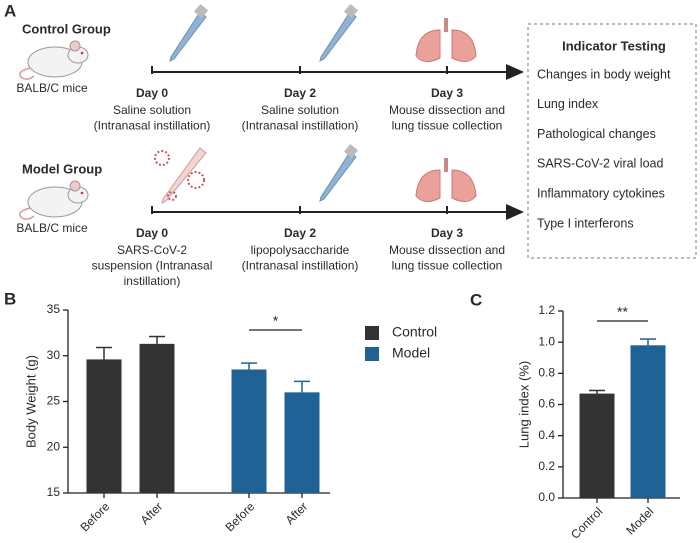  I want to click on y-axis-label: Lung index (%), so click(523, 404).